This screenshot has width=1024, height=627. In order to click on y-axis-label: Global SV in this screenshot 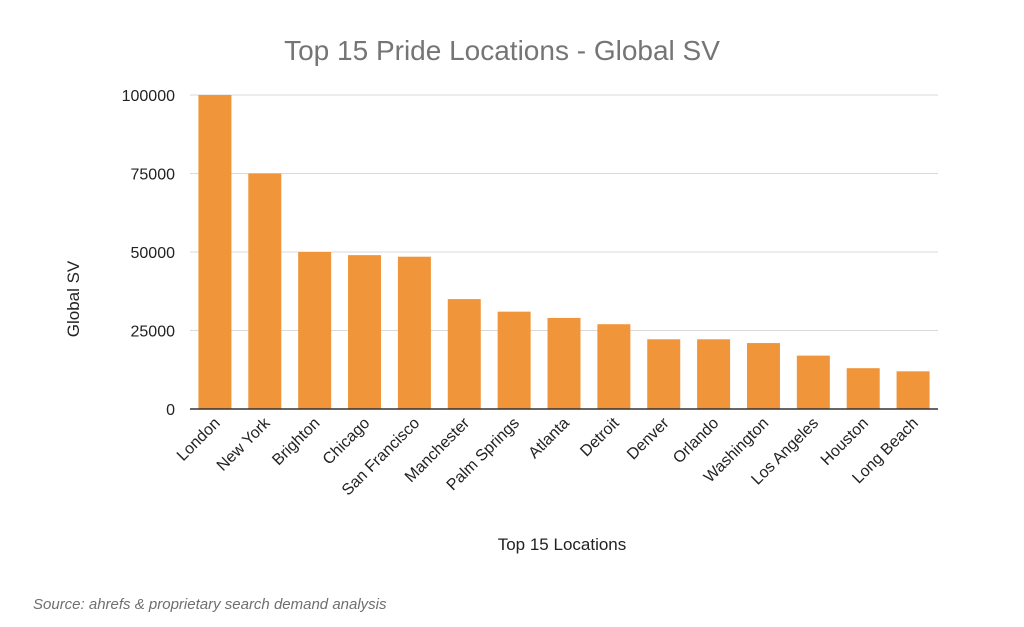, I will do `click(73, 298)`.